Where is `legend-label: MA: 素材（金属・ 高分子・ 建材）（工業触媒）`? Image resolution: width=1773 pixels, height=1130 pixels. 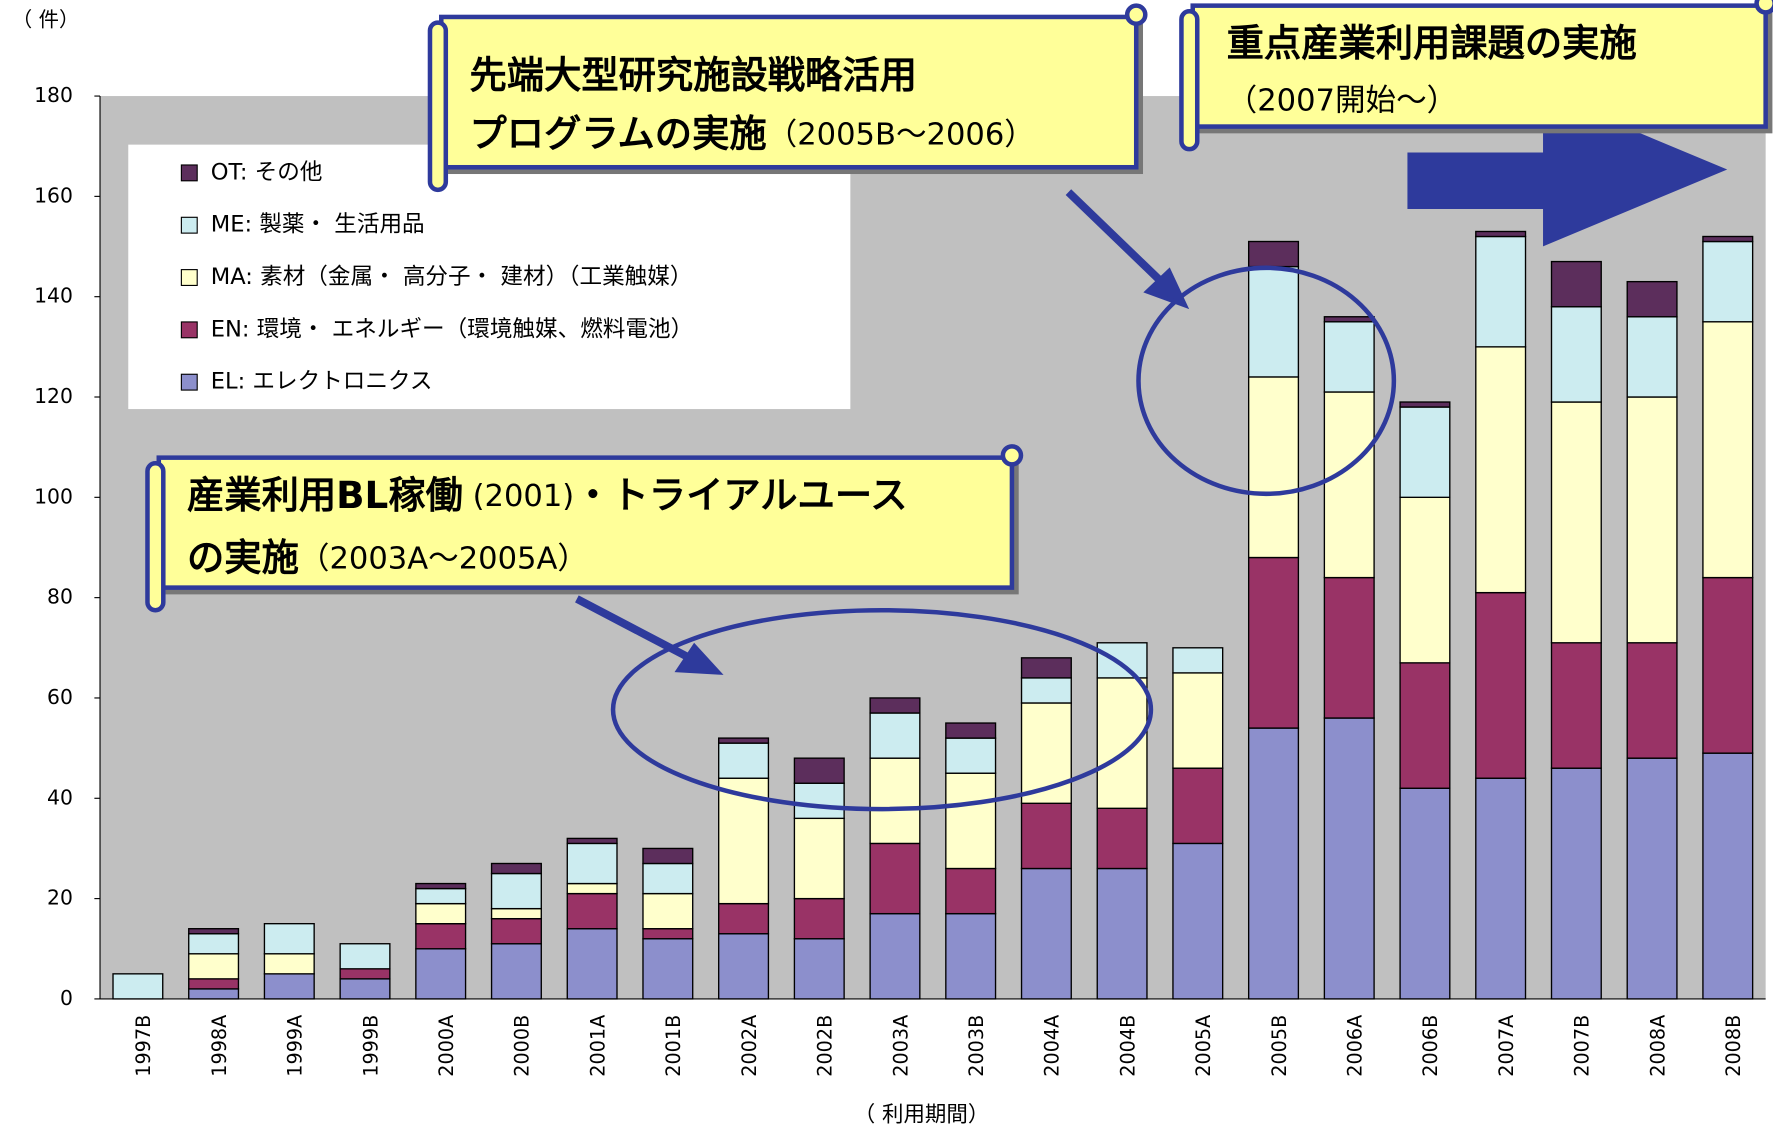
legend-label: MA: 素材（金属・ 高分子・ 建材）（工業触媒） is located at coordinates (452, 277).